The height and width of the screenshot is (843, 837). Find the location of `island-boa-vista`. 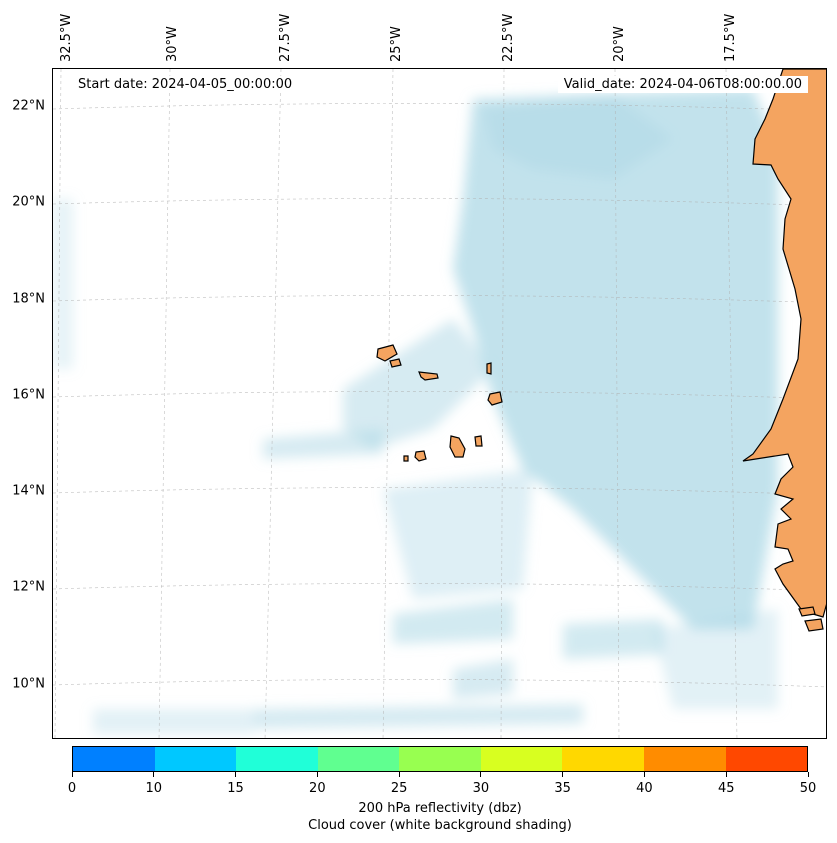

island-boa-vista is located at coordinates (495, 398).